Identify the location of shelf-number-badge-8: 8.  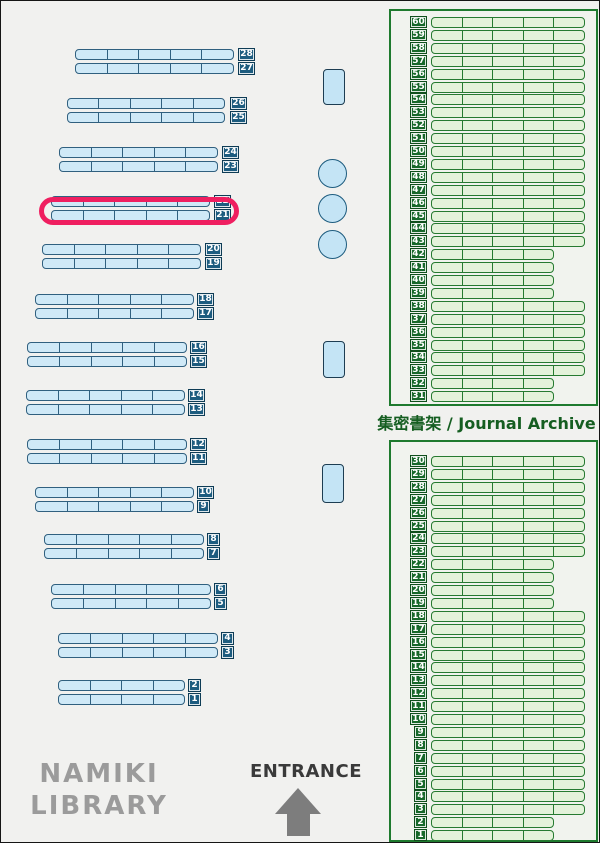
(420, 744).